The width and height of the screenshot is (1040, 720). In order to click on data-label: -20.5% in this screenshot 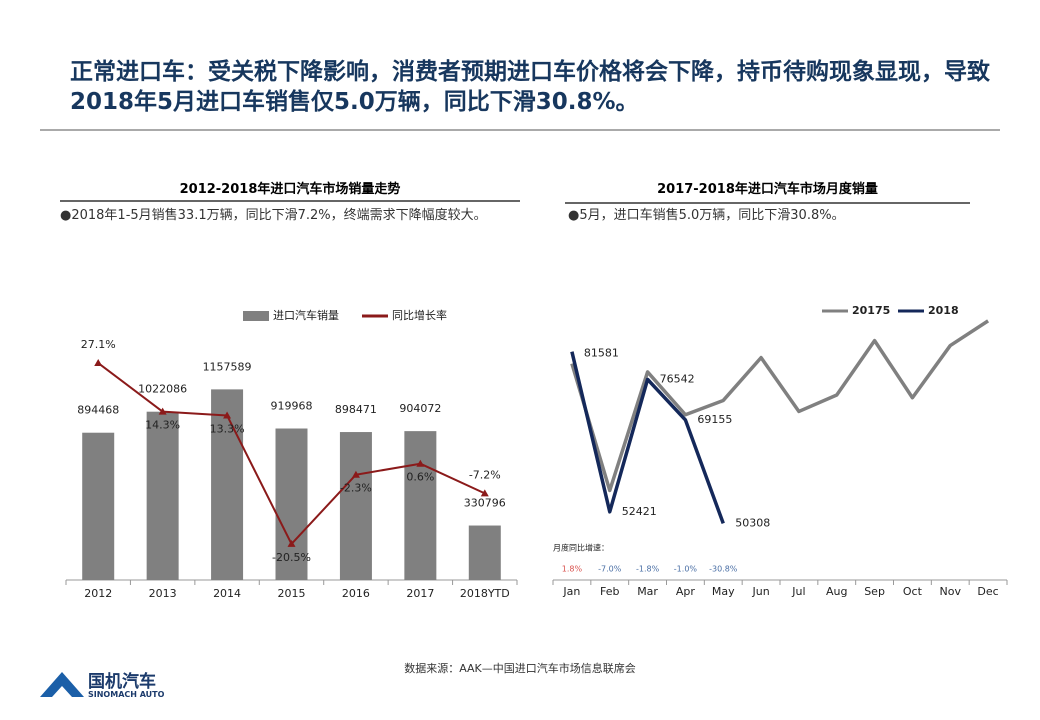, I will do `click(291, 557)`.